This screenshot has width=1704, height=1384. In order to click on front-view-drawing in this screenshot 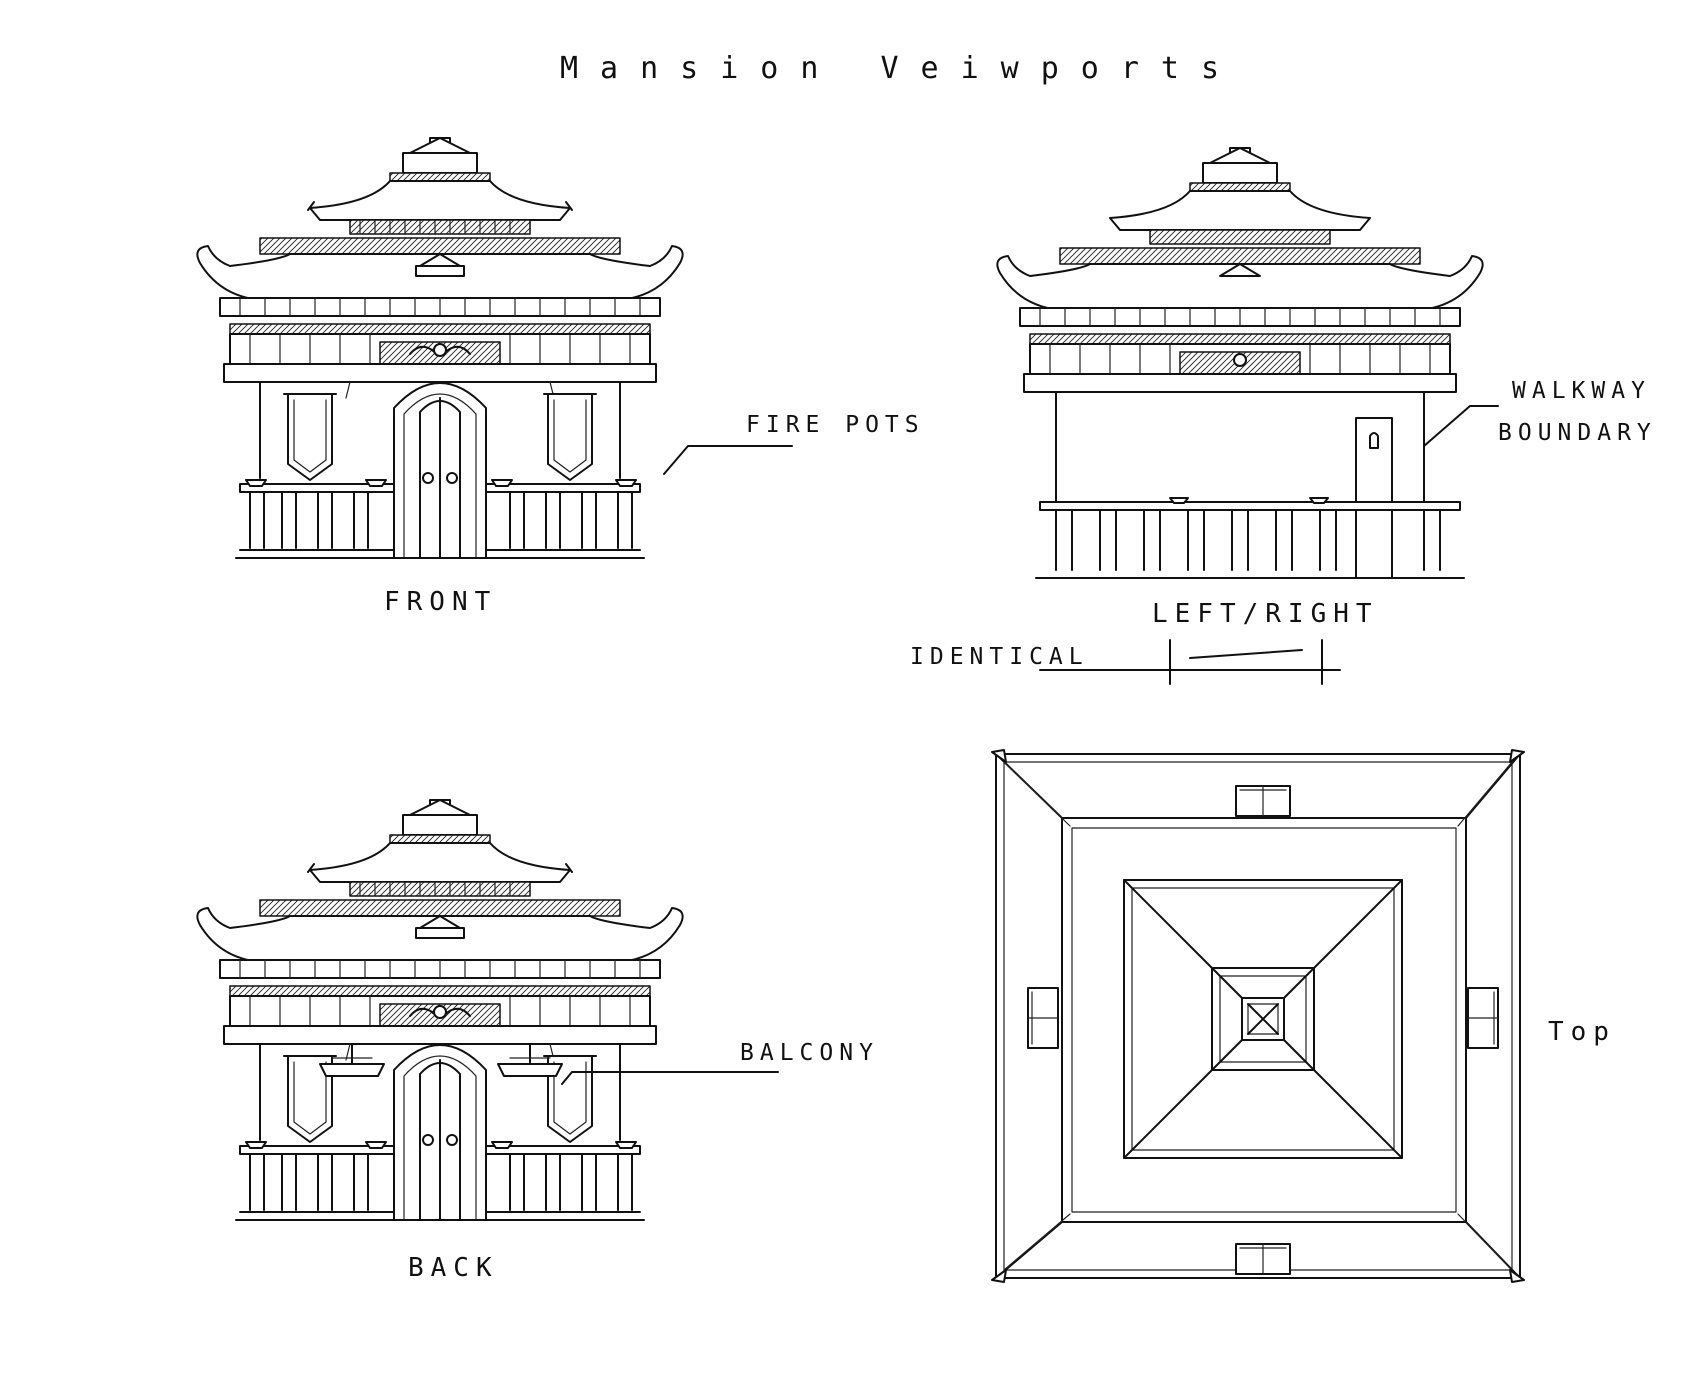, I will do `click(440, 348)`.